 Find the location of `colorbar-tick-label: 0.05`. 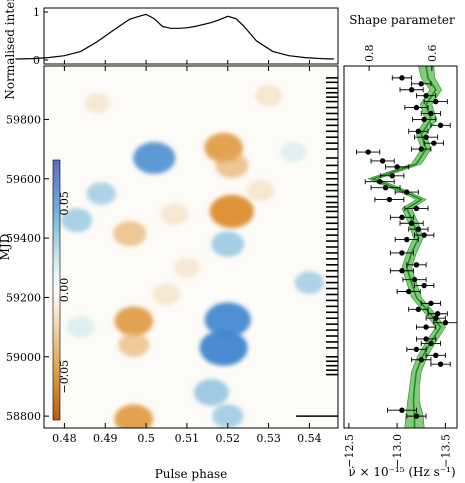

colorbar-tick-label: 0.05 is located at coordinates (64, 203).